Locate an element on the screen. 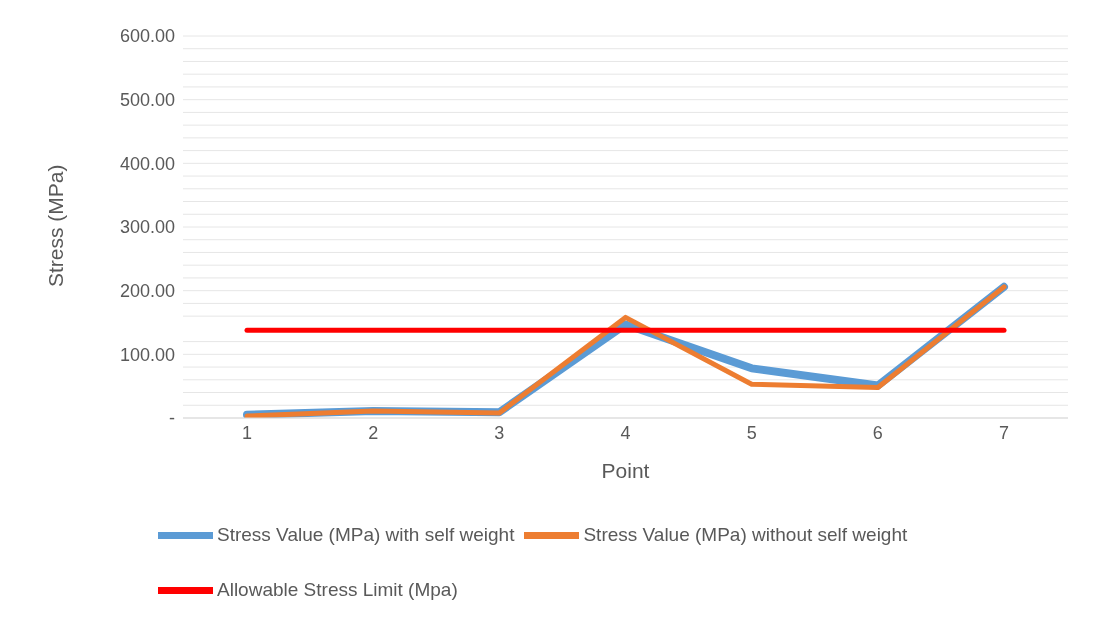 The height and width of the screenshot is (643, 1096). y-tick-label: 100.00 is located at coordinates (147, 354).